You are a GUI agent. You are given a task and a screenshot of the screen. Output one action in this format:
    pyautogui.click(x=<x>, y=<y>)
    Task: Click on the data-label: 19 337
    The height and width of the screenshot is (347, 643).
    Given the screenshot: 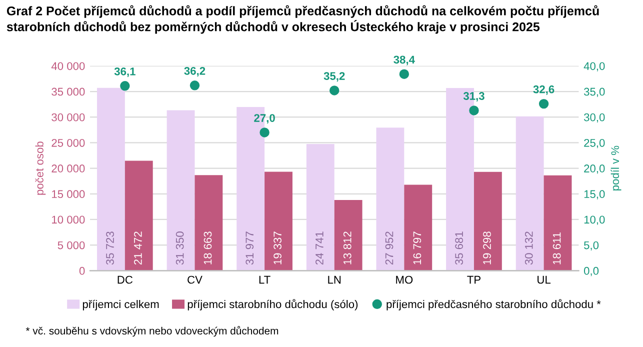 What is the action you would take?
    pyautogui.click(x=278, y=248)
    